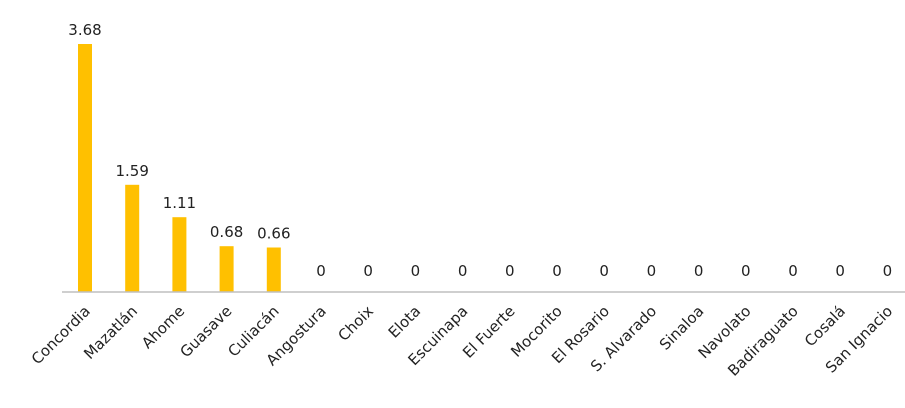  I want to click on bar-concordia, so click(85, 168).